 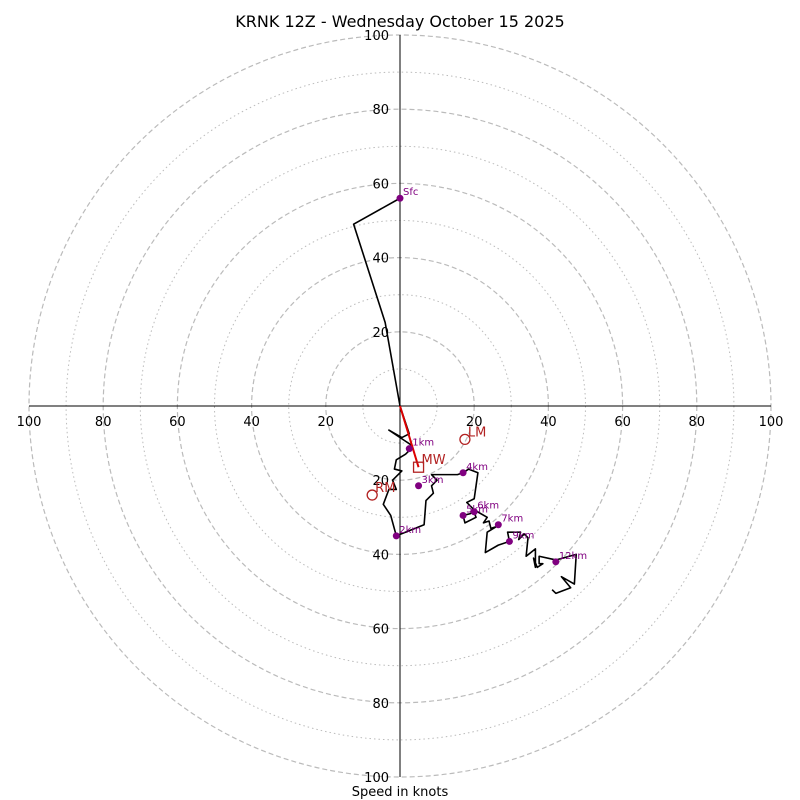 I want to click on y-tick-down-100: 100, so click(x=376, y=778).